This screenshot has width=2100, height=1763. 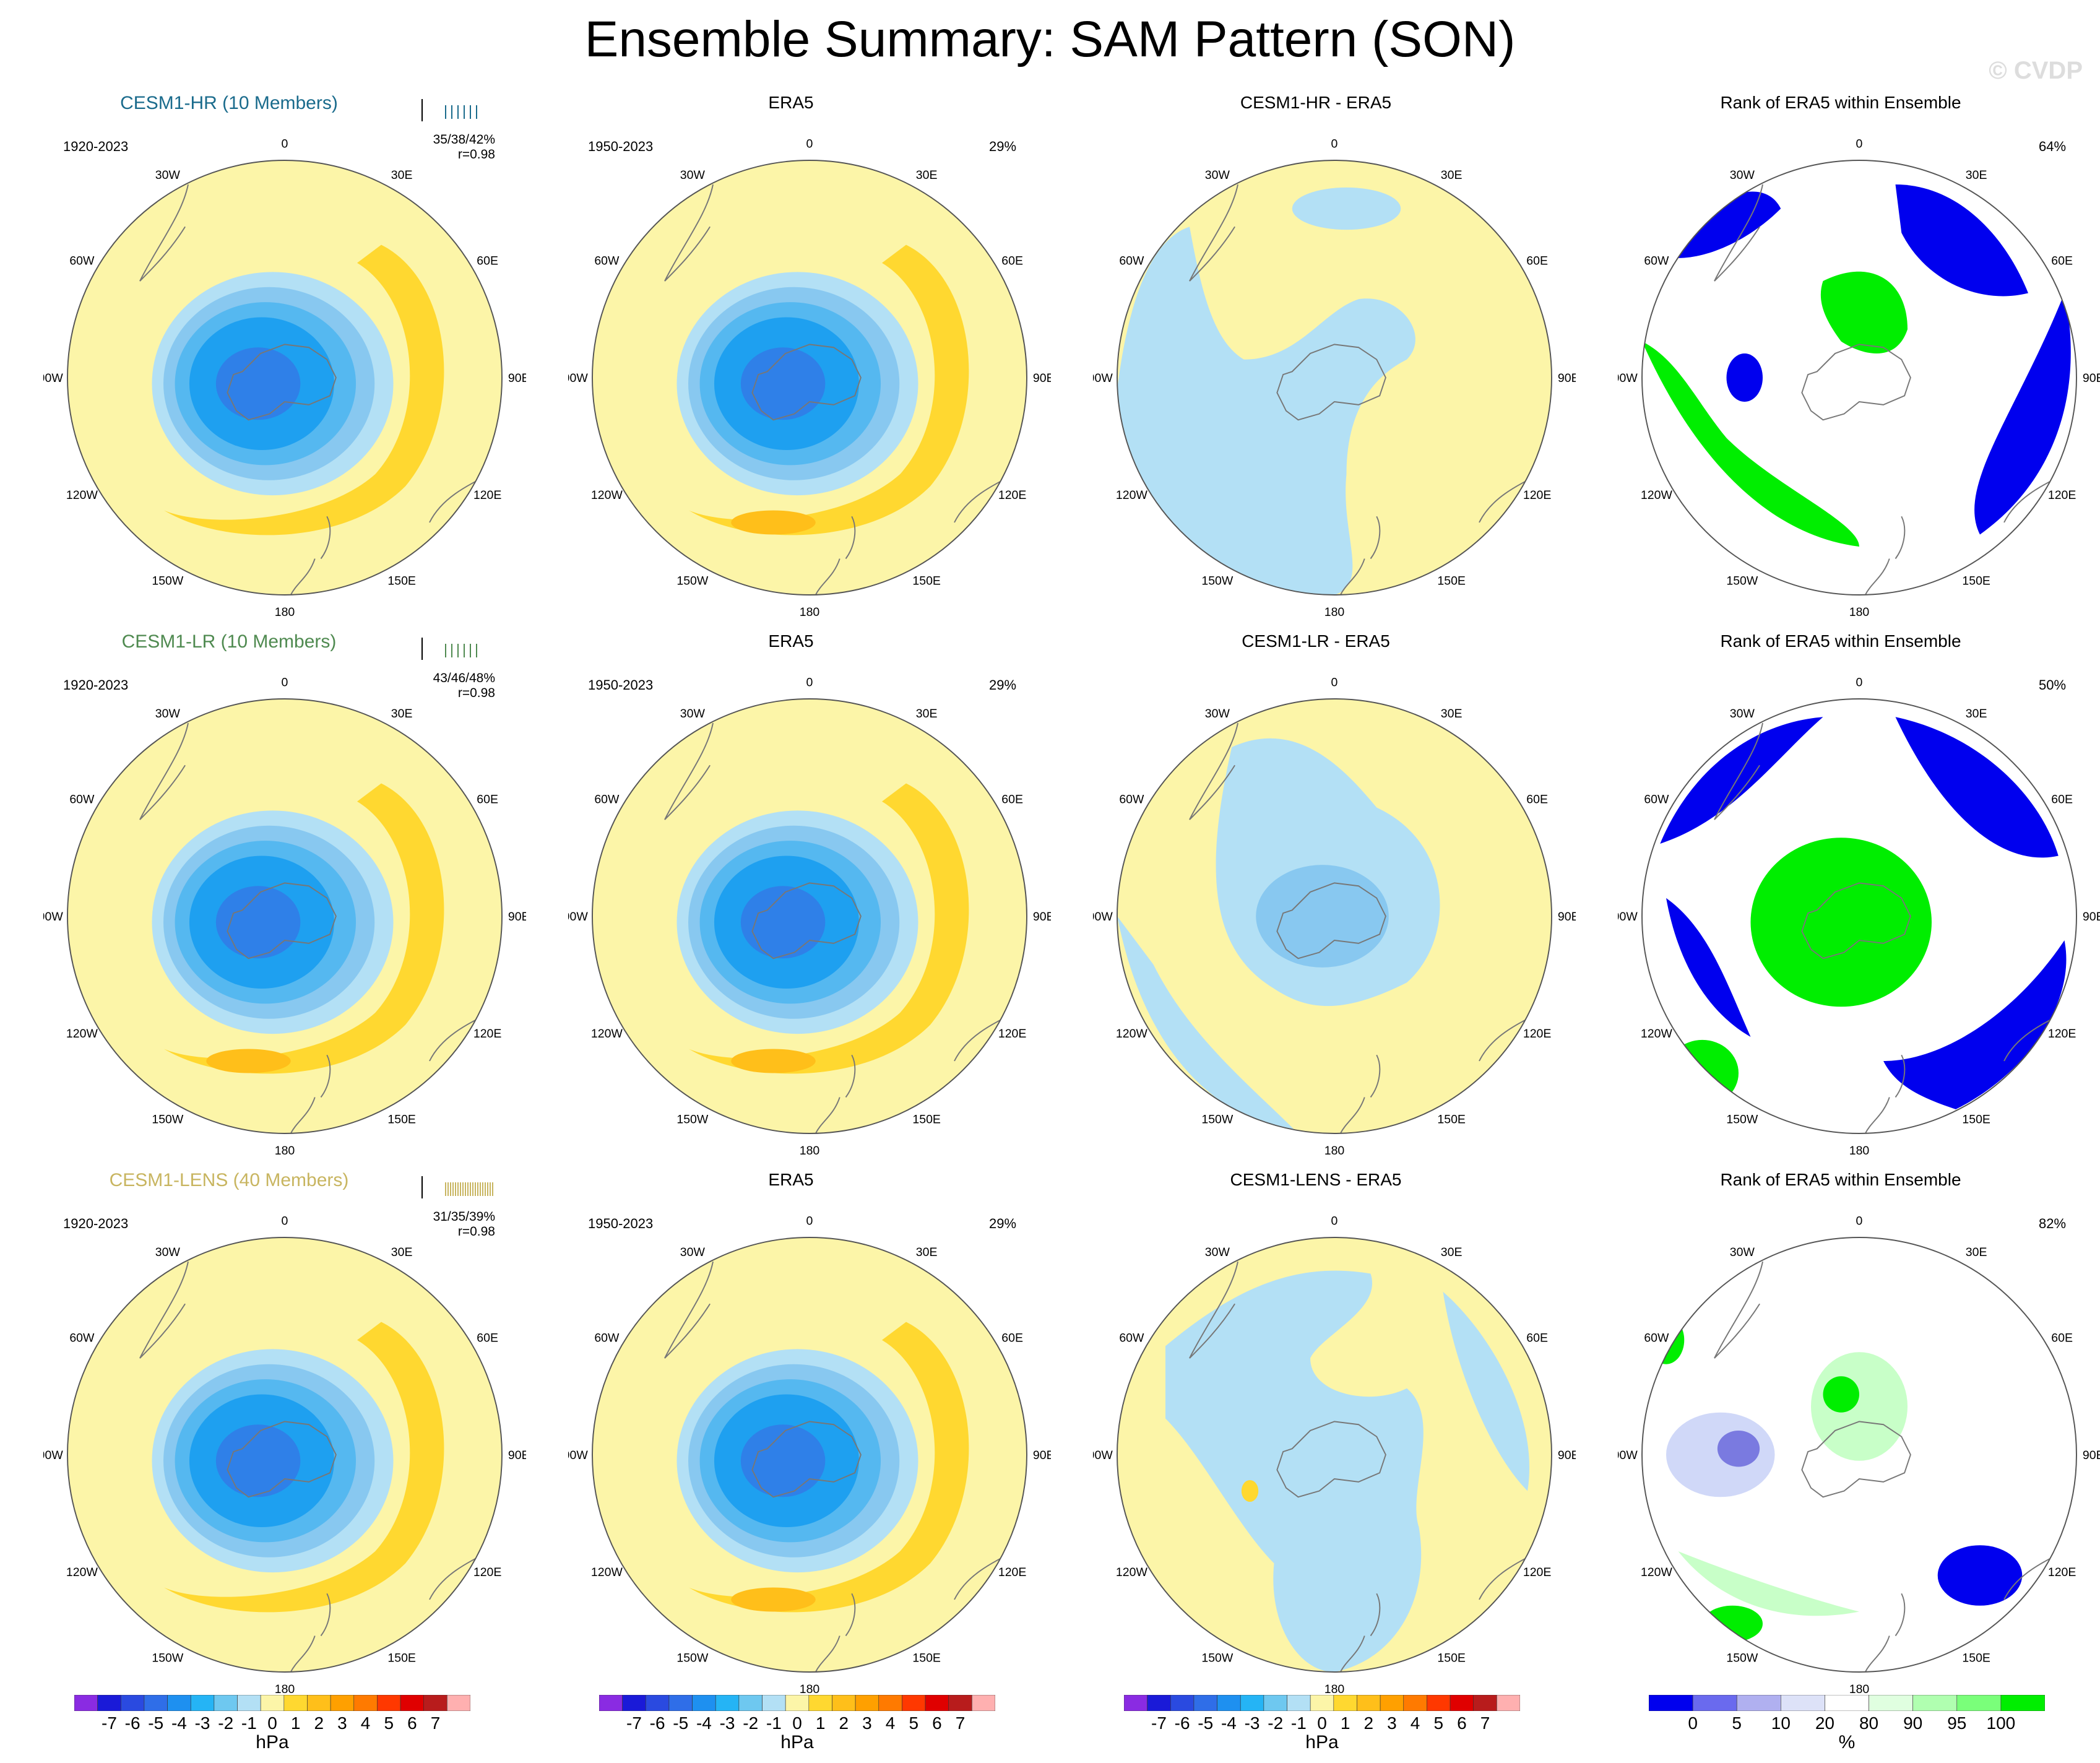 I want to click on longitude-label: 30E, so click(x=927, y=714).